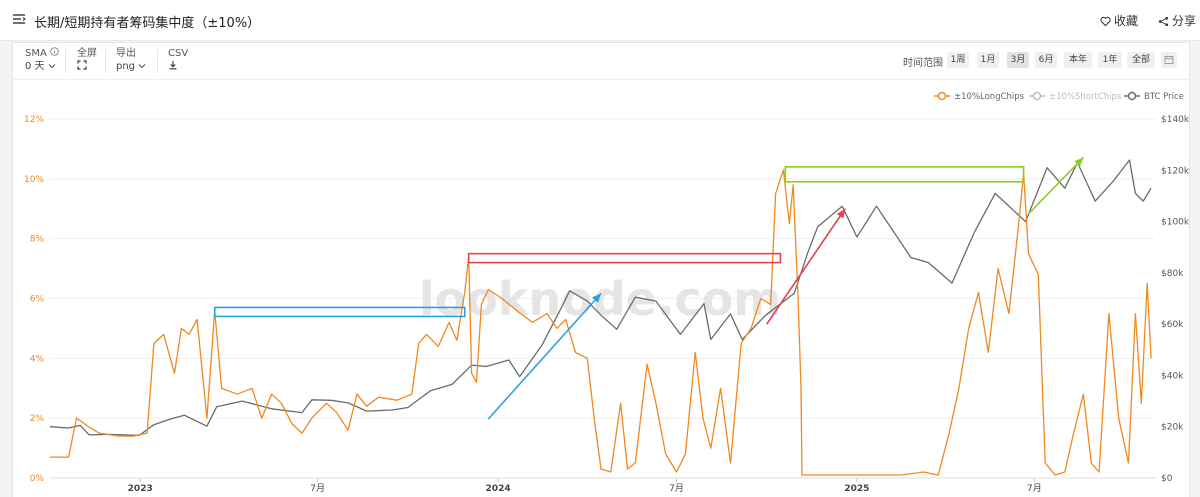  Describe the element at coordinates (1175, 223) in the screenshot. I see `right-axis-tick-label: $100k` at that location.